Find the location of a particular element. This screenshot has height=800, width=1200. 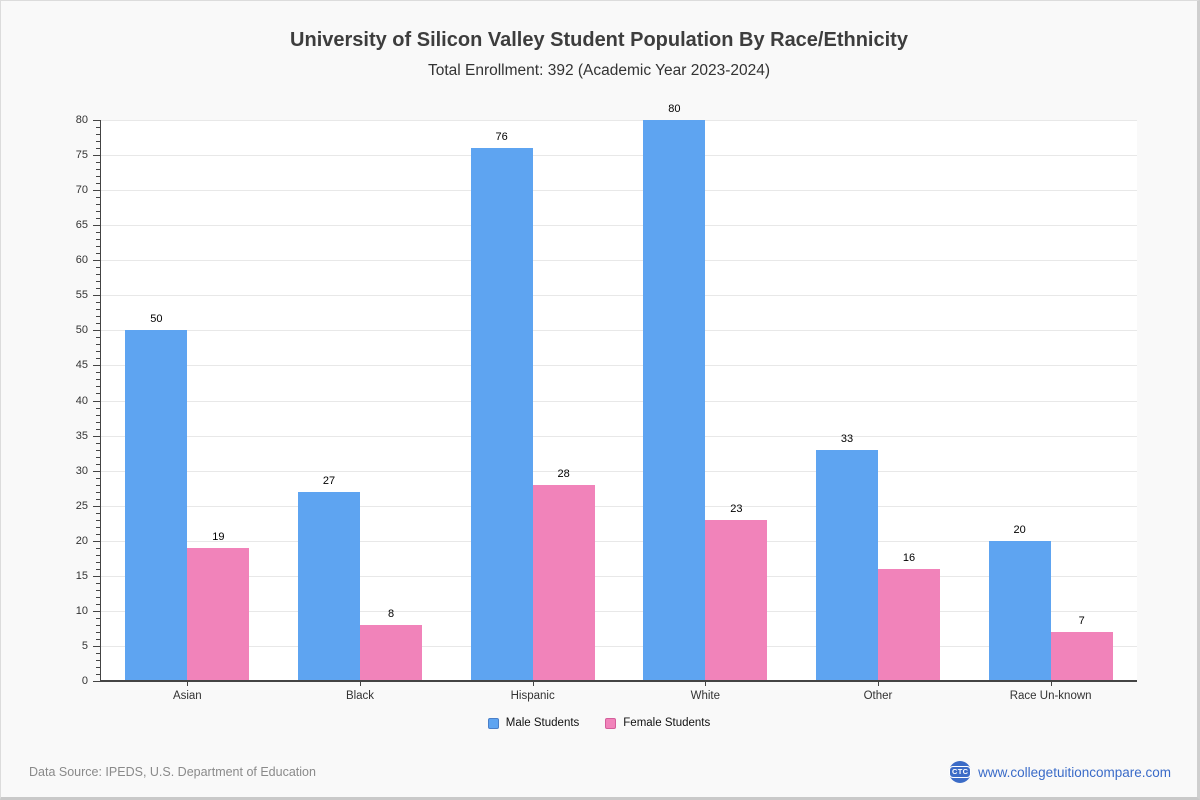

y-axis-label-5: 5 is located at coordinates (84, 645).